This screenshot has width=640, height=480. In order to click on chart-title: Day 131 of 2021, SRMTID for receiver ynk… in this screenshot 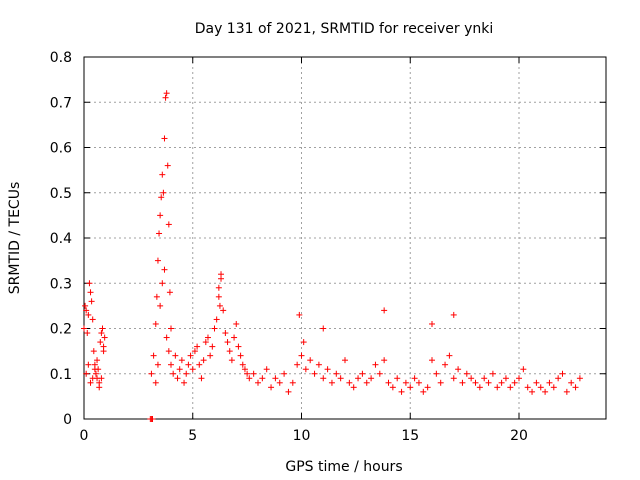, I will do `click(344, 29)`.